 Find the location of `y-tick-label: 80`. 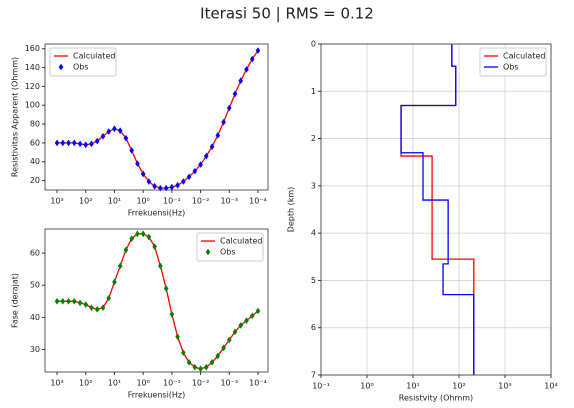

y-tick-label: 80 is located at coordinates (35, 124).